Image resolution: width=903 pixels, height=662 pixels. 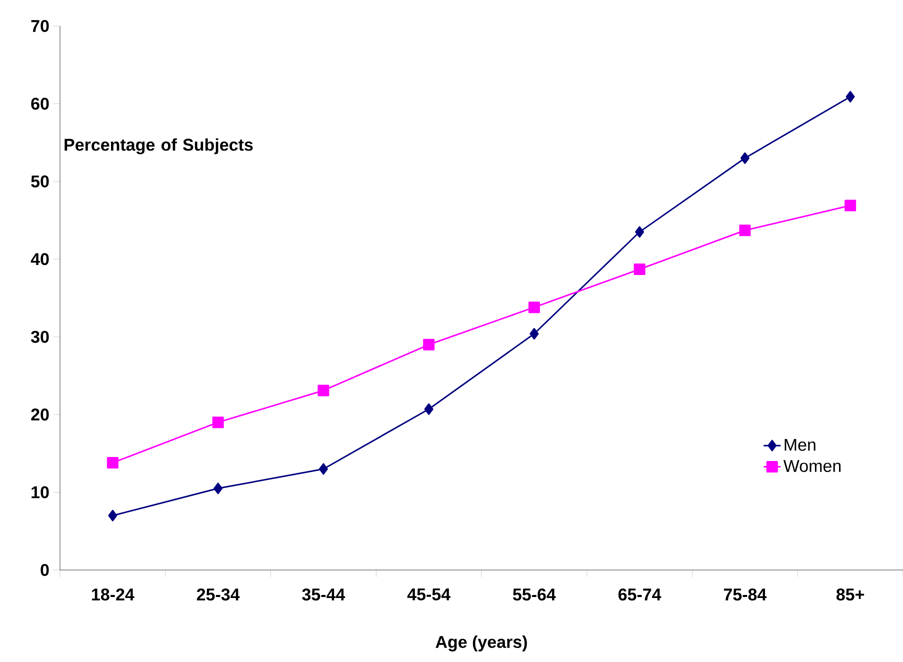 What do you see at coordinates (158, 146) in the screenshot?
I see `y-axis-title: Percentage of Subjects` at bounding box center [158, 146].